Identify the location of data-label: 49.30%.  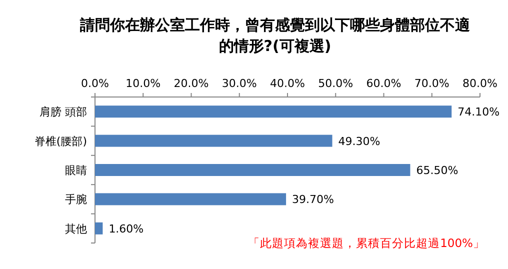
(359, 141).